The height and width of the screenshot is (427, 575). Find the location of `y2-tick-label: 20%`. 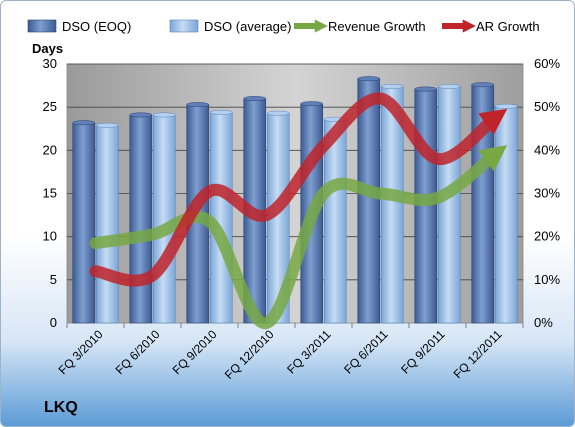

y2-tick-label: 20% is located at coordinates (547, 236).